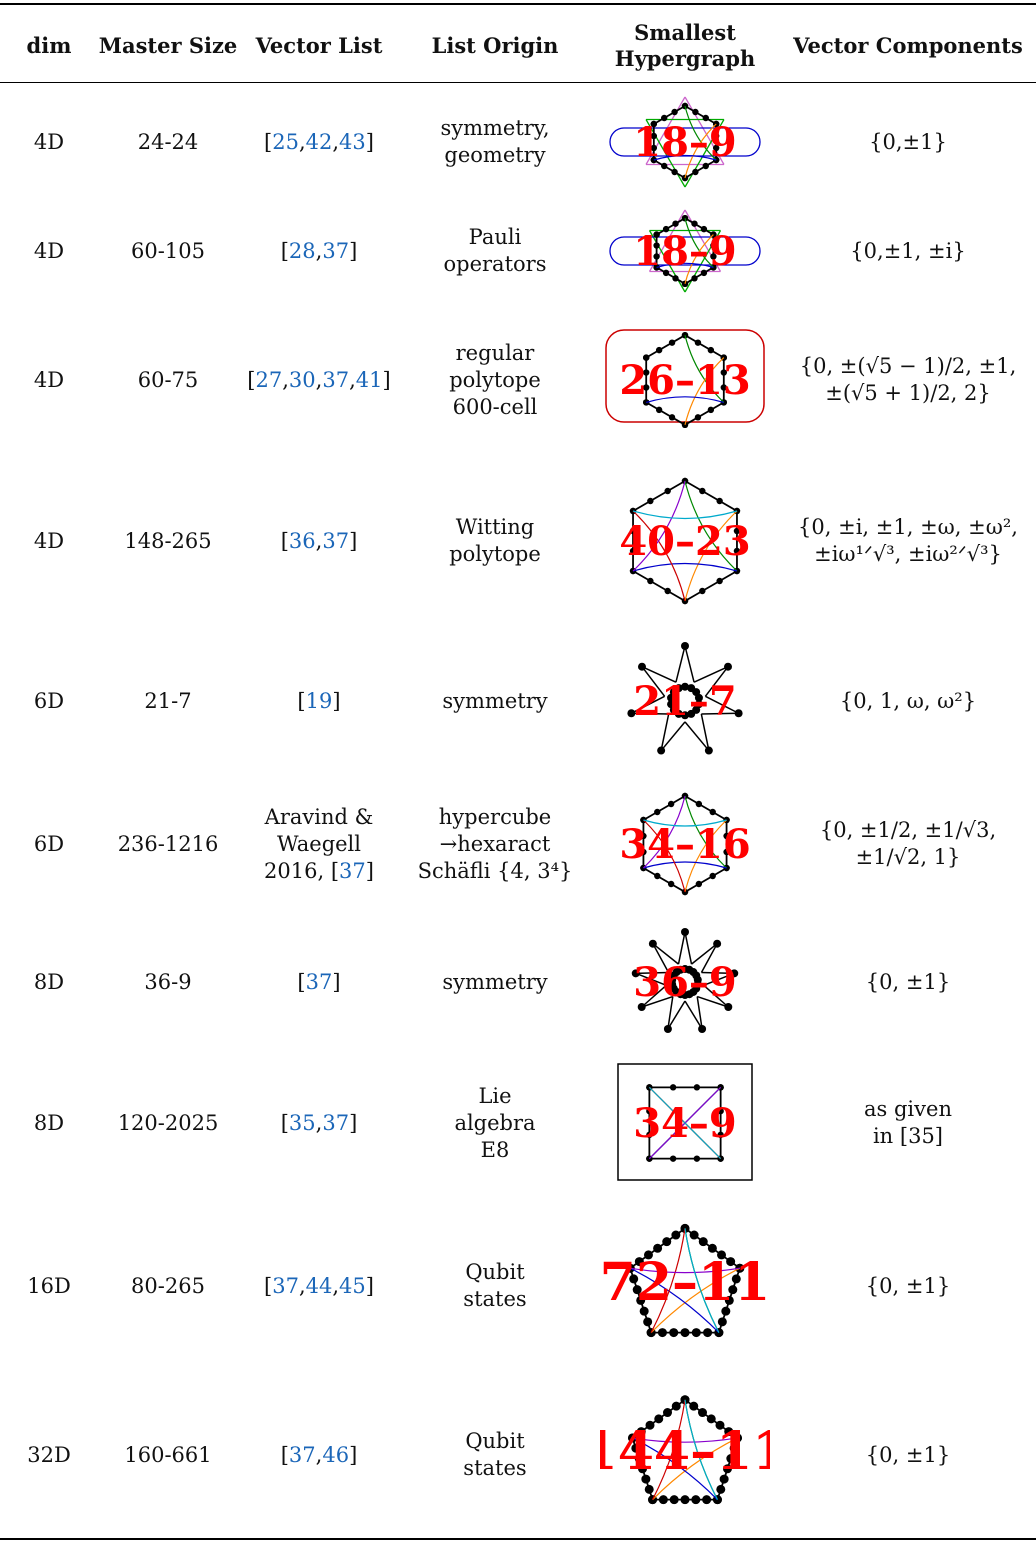 The height and width of the screenshot is (1542, 1036). What do you see at coordinates (495, 1468) in the screenshot?
I see `list-origin-line: states` at bounding box center [495, 1468].